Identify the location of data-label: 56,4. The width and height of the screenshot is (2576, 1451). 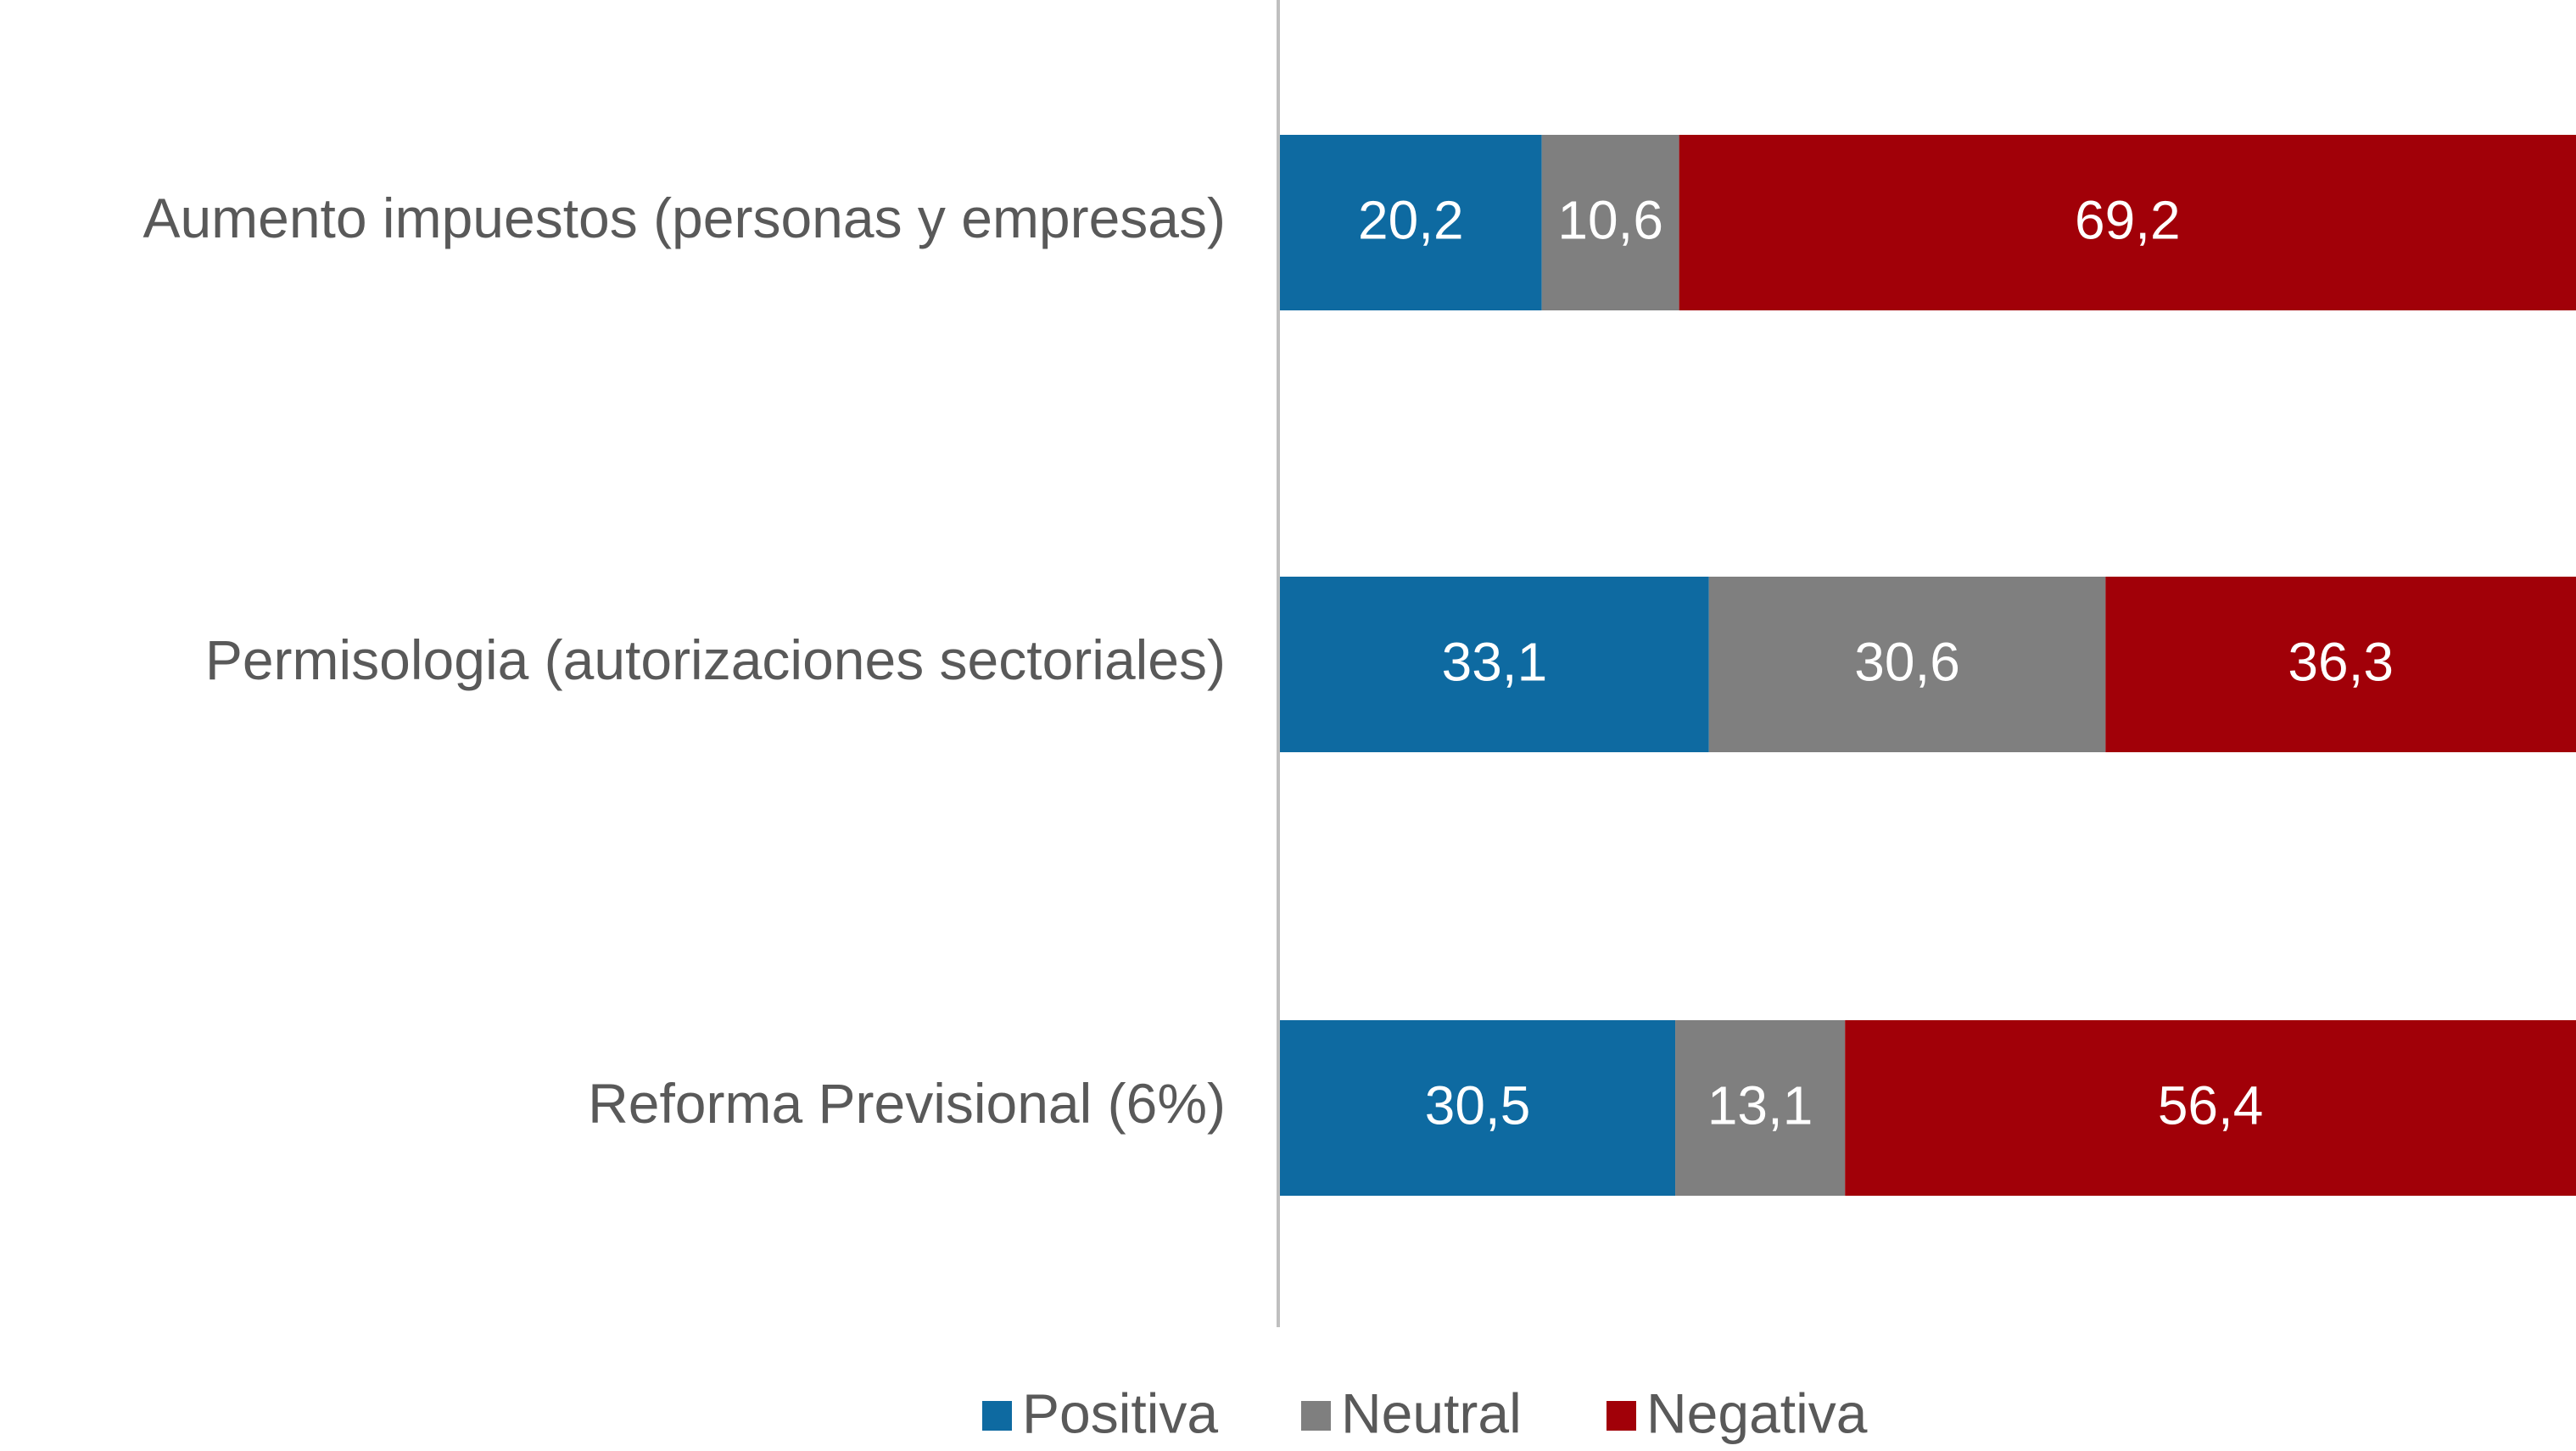
(2211, 1105).